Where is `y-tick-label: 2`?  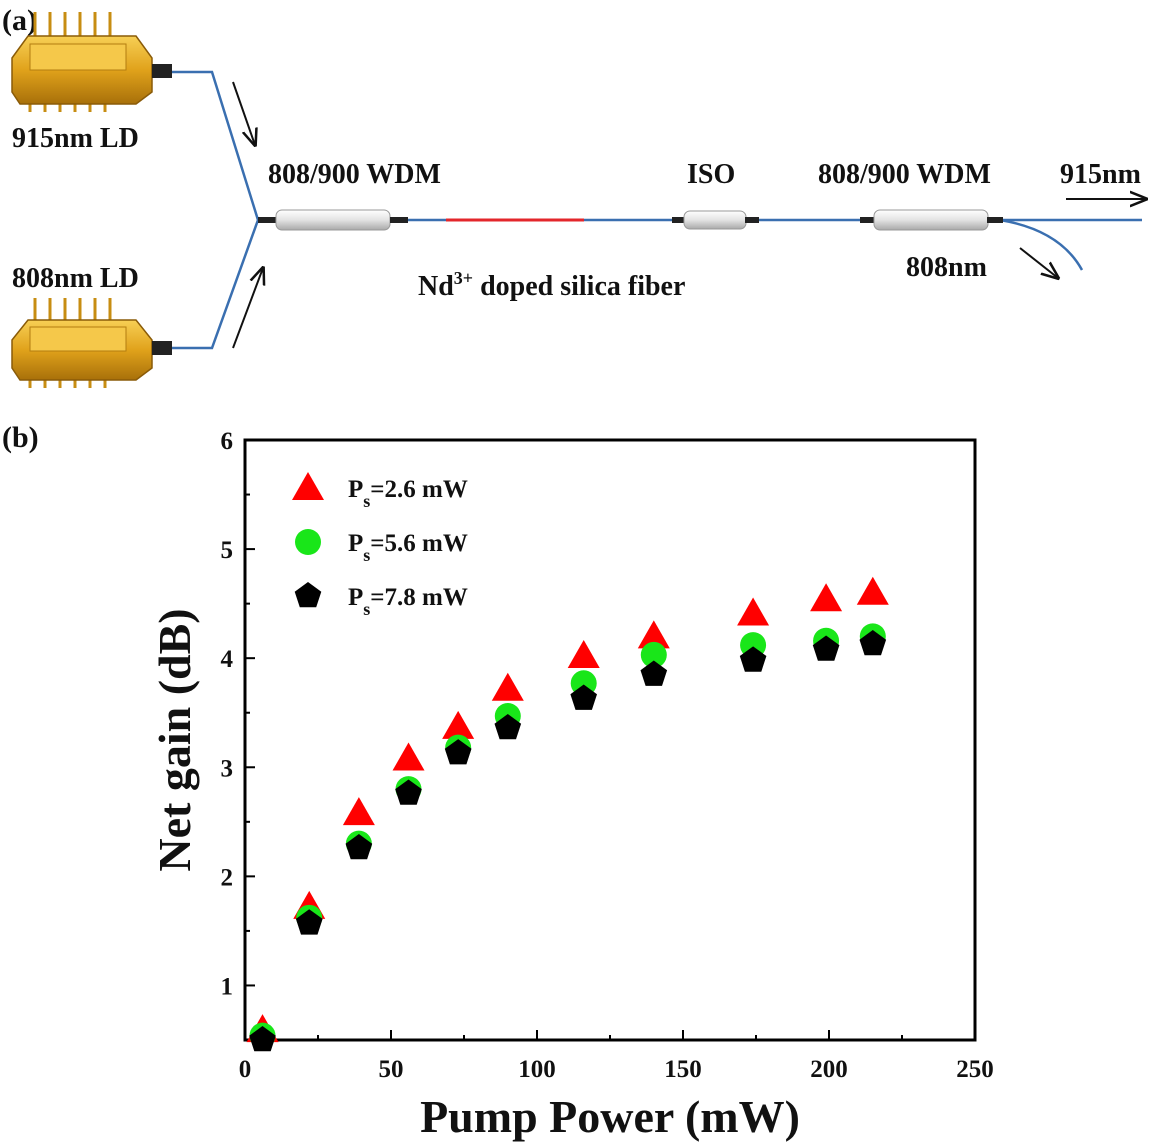 y-tick-label: 2 is located at coordinates (227, 877).